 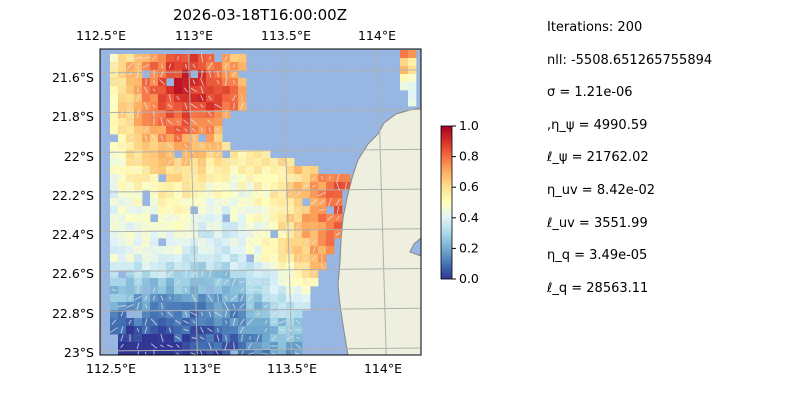 What do you see at coordinates (469, 278) in the screenshot?
I see `colorbar-tick-label: 0.0` at bounding box center [469, 278].